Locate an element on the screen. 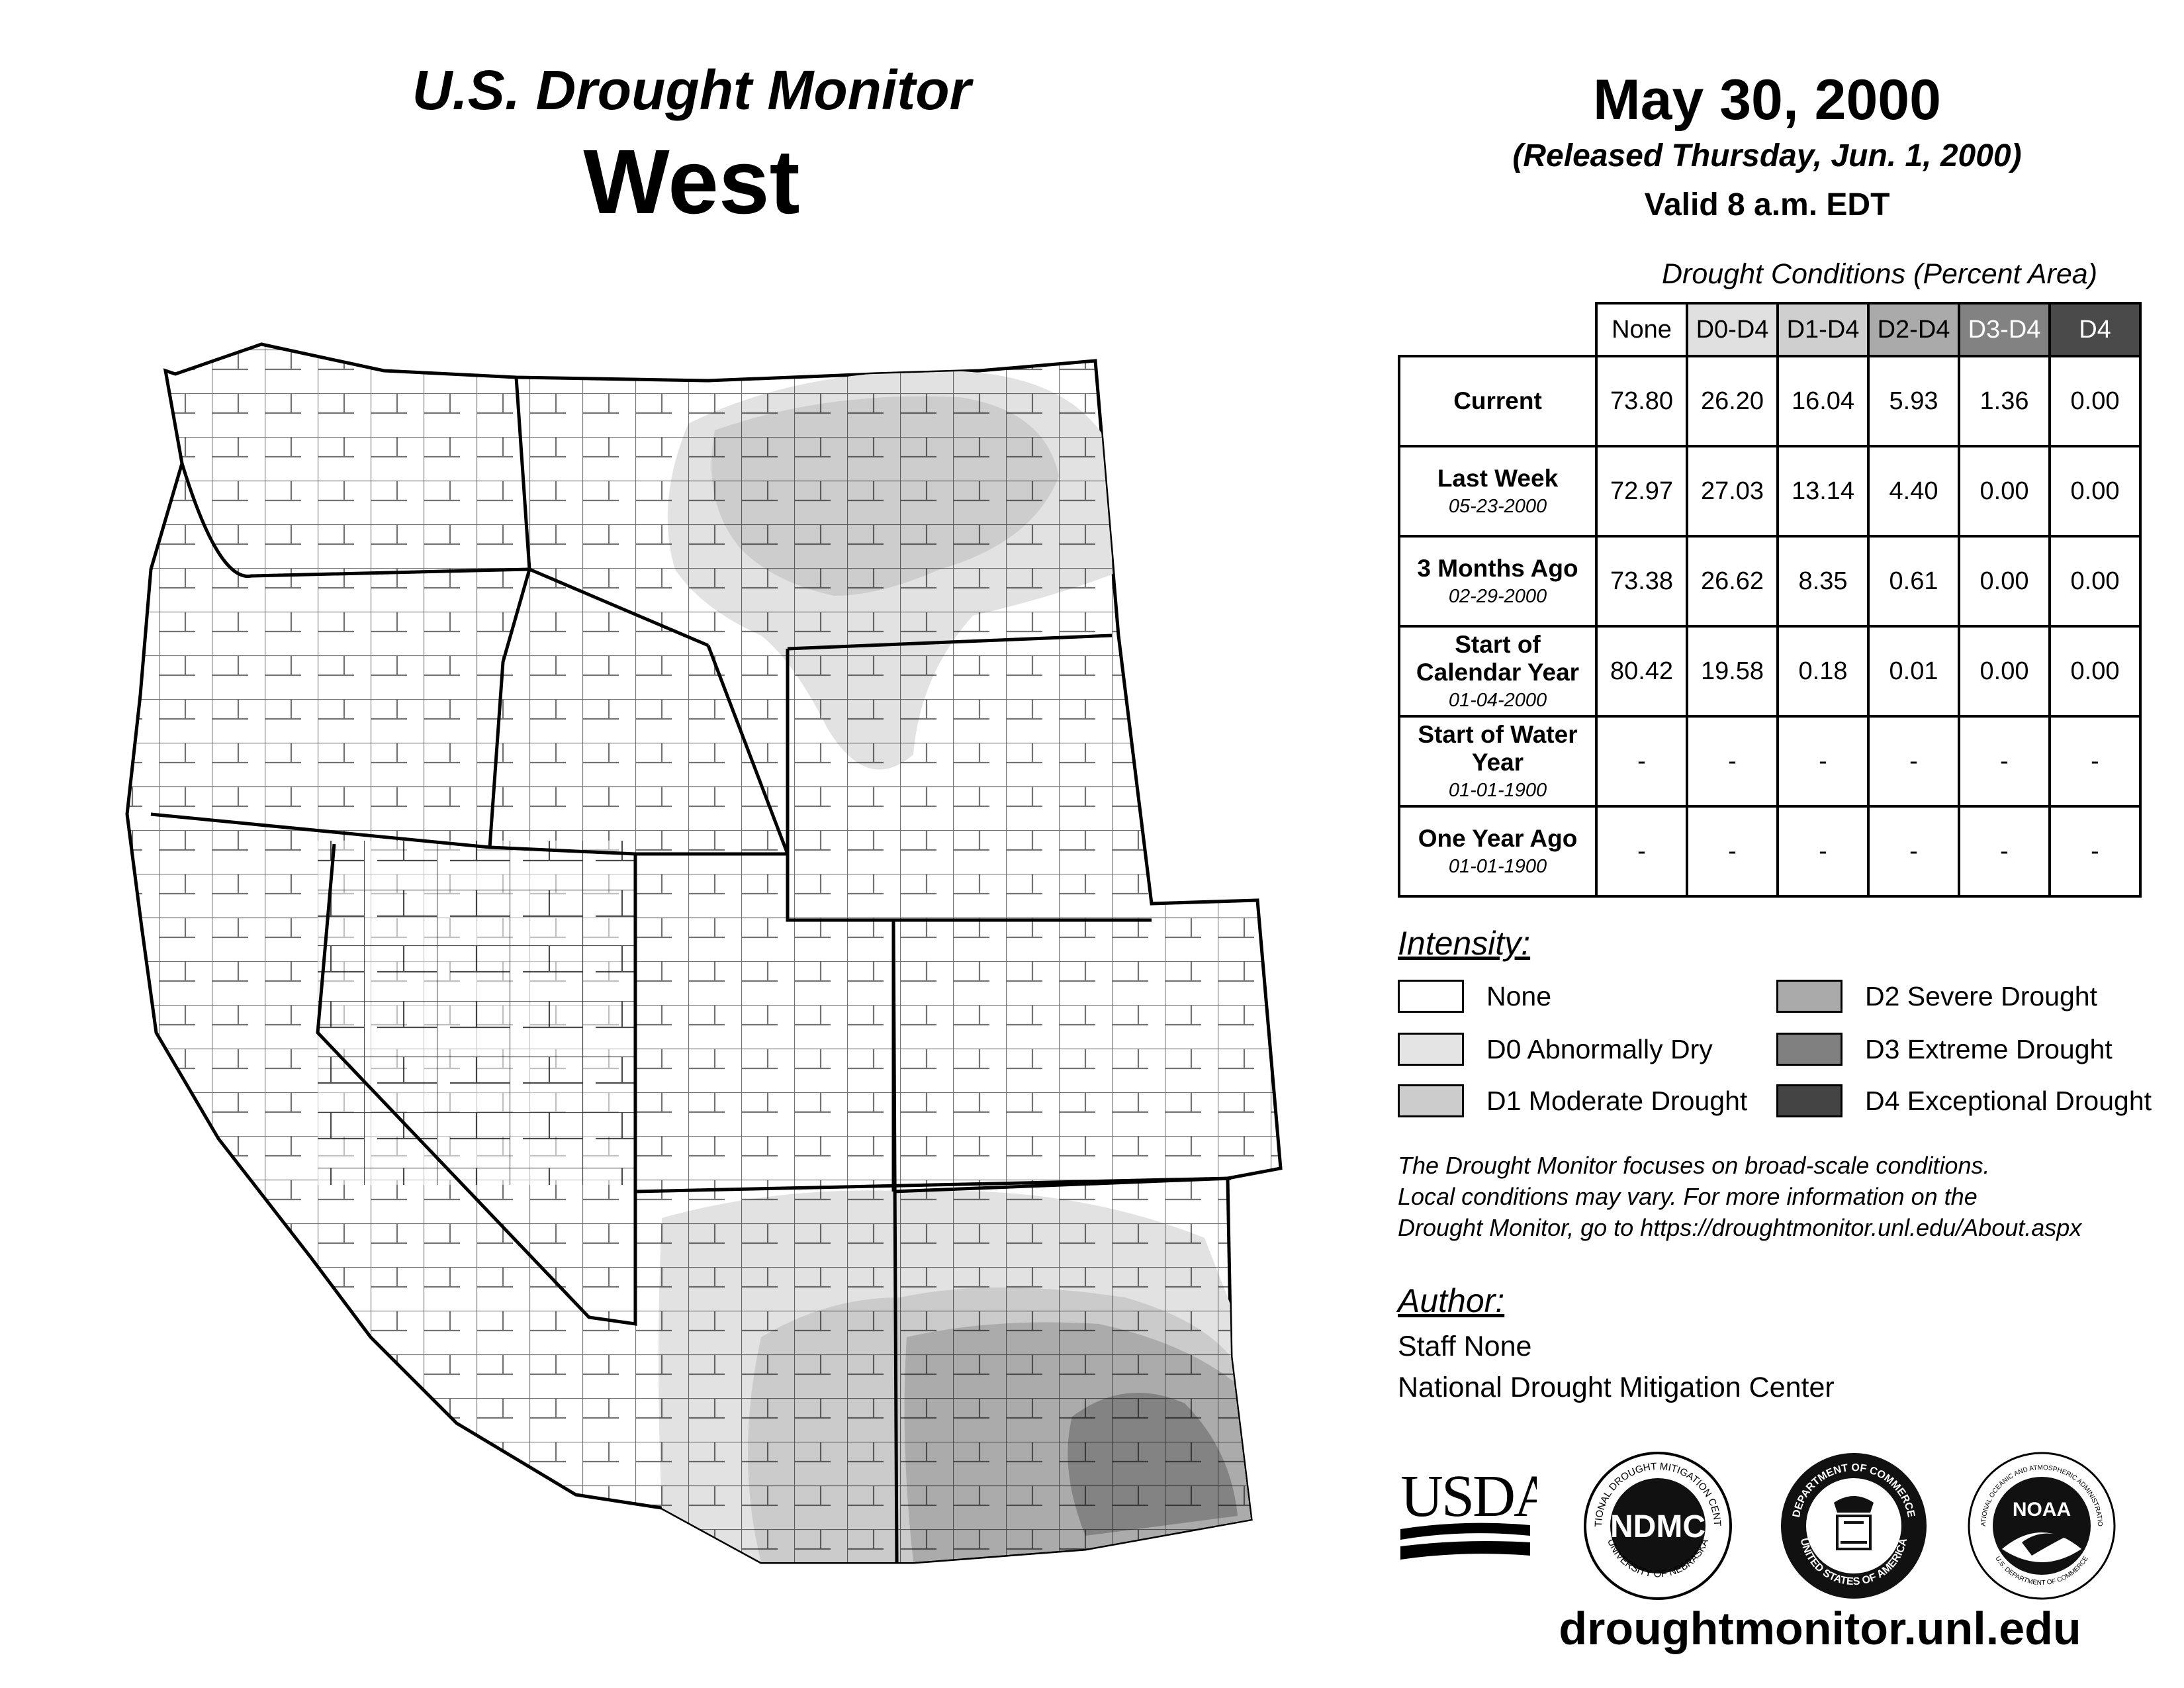 Image resolution: width=2184 pixels, height=1688 pixels. table-cell: 8.35 is located at coordinates (1823, 581).